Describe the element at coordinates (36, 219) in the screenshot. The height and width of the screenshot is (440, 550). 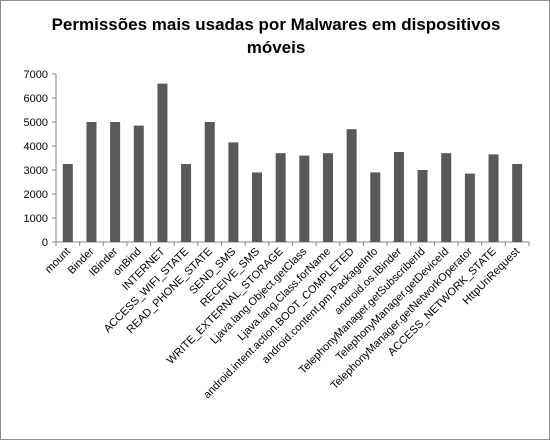
I see `y-tick-label: 1000` at that location.